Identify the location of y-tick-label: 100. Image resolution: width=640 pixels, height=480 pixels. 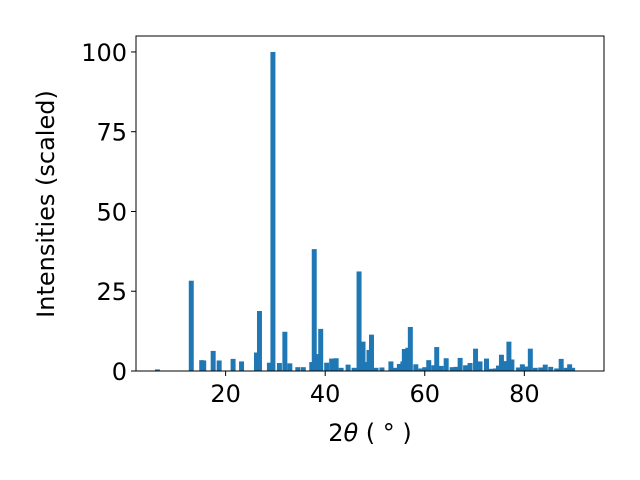
(104, 53).